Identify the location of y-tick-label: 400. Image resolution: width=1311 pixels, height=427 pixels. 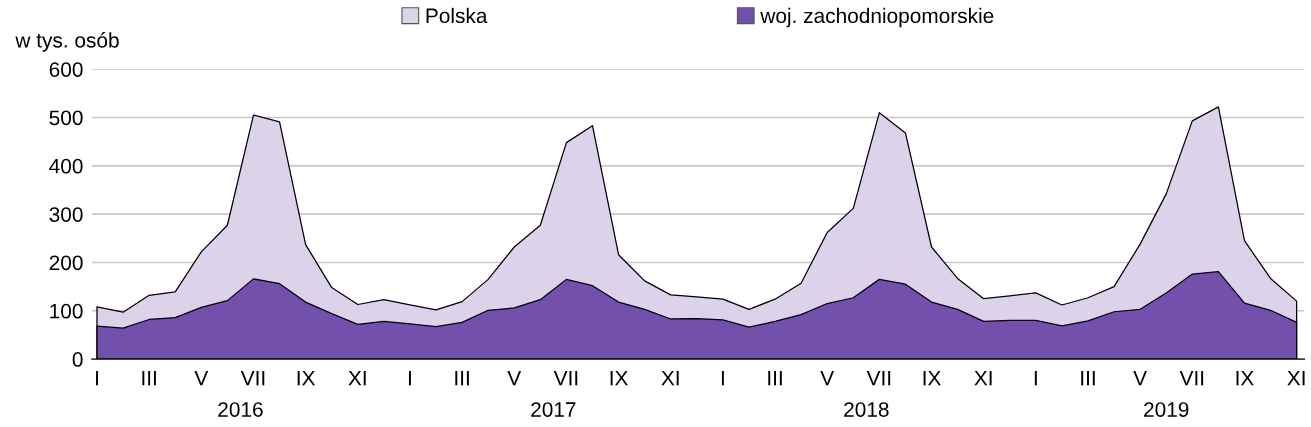
(66, 166).